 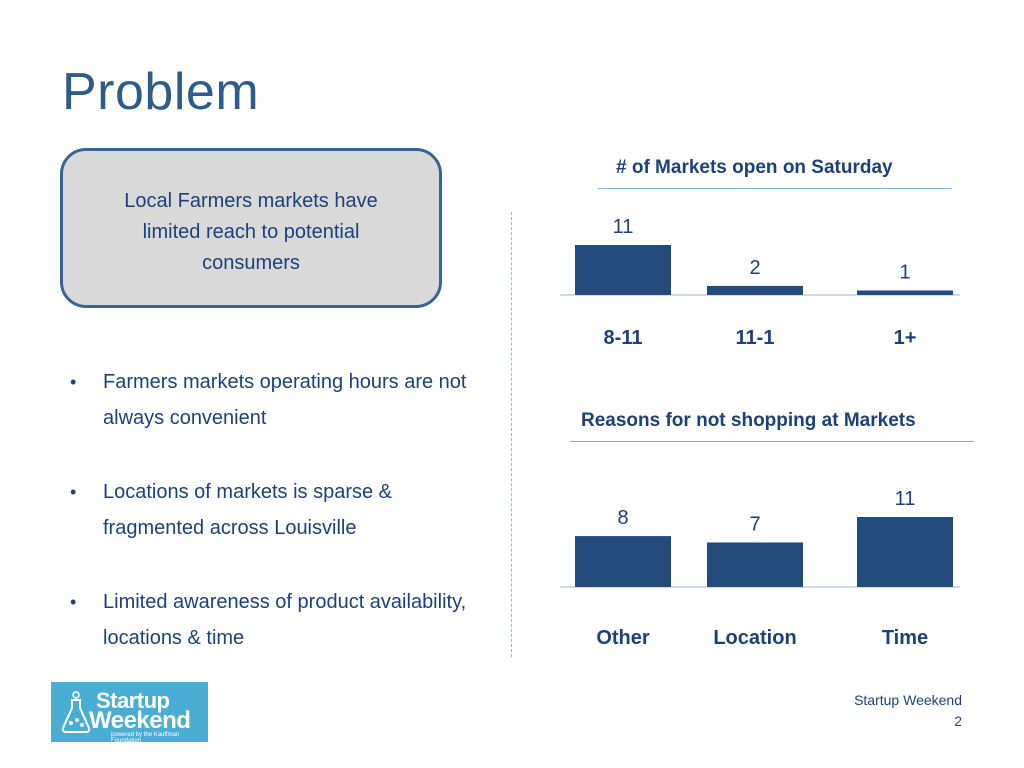 I want to click on category-label: Location, so click(x=754, y=638).